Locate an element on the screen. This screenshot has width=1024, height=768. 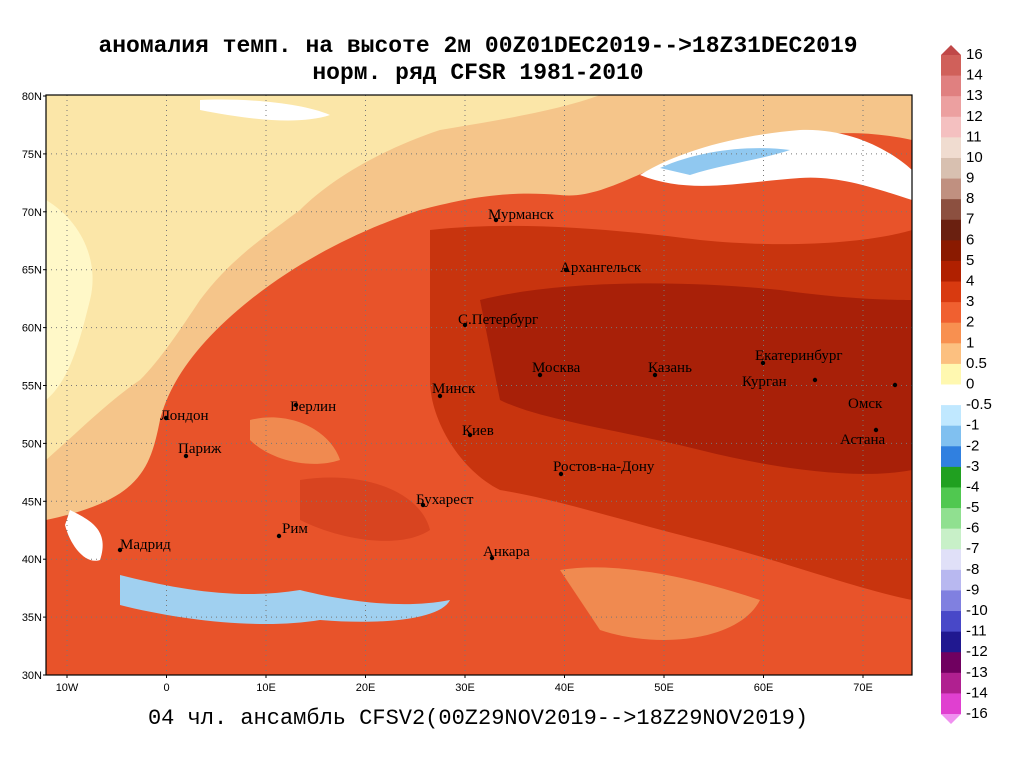
colorbar-label: 0 is located at coordinates (970, 383).